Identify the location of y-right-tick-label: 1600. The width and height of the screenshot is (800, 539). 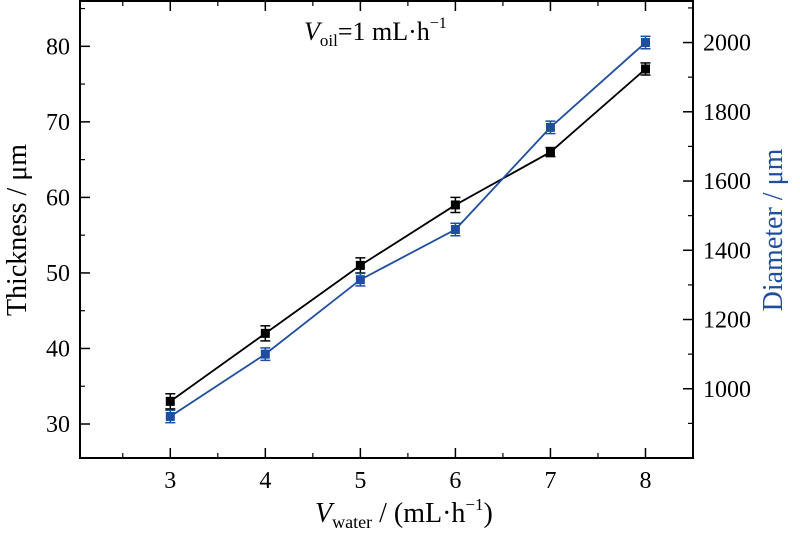
(727, 182).